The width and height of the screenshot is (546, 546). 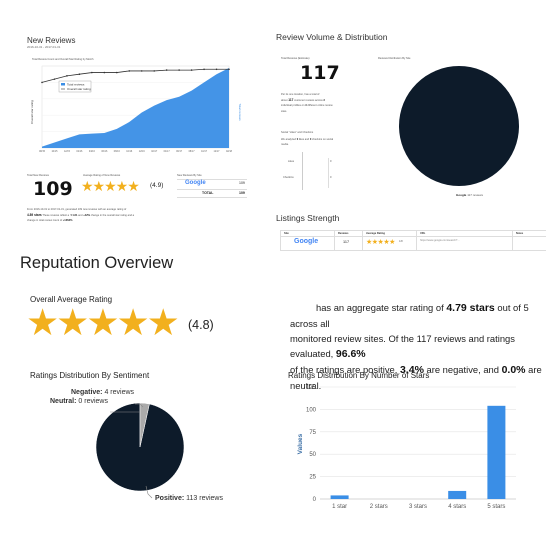 I want to click on listings-strength-title: Listings Strength, so click(x=308, y=218).